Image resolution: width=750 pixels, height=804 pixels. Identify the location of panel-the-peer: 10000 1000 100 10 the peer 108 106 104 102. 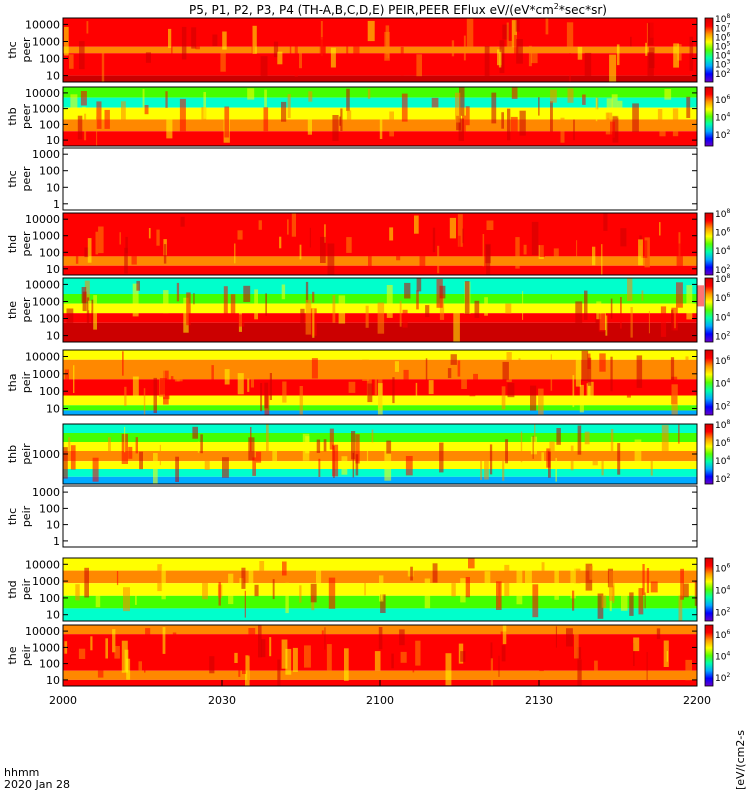
(368, 308).